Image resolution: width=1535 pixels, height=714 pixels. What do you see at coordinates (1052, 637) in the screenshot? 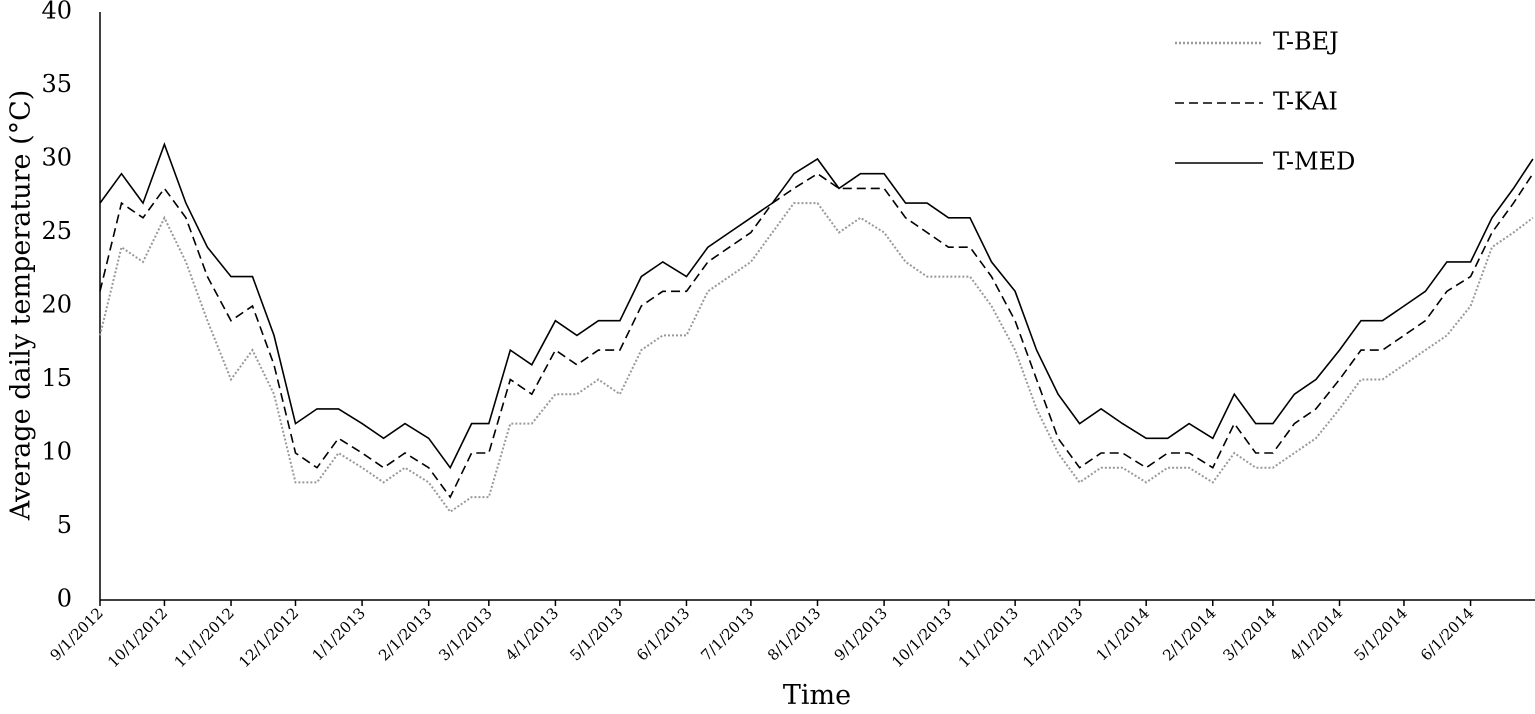
I see `x-tick-label: 12/1/2013` at bounding box center [1052, 637].